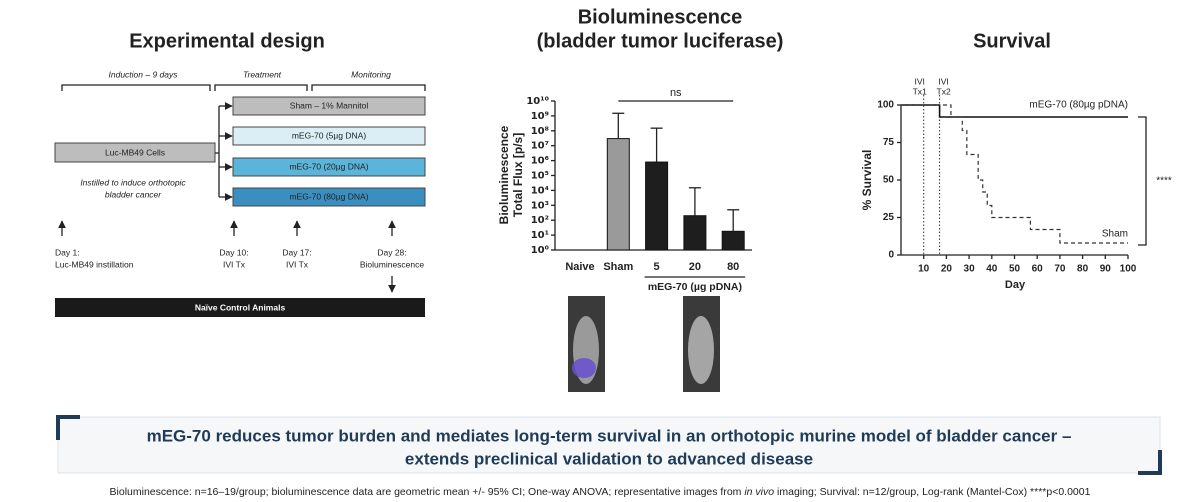 The width and height of the screenshot is (1200, 502). What do you see at coordinates (133, 194) in the screenshot?
I see `cells-note: bladder cancer` at bounding box center [133, 194].